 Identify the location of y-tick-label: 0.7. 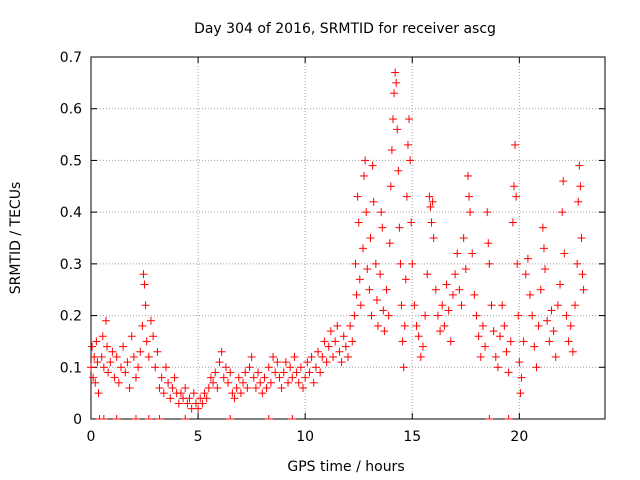
(71, 58).